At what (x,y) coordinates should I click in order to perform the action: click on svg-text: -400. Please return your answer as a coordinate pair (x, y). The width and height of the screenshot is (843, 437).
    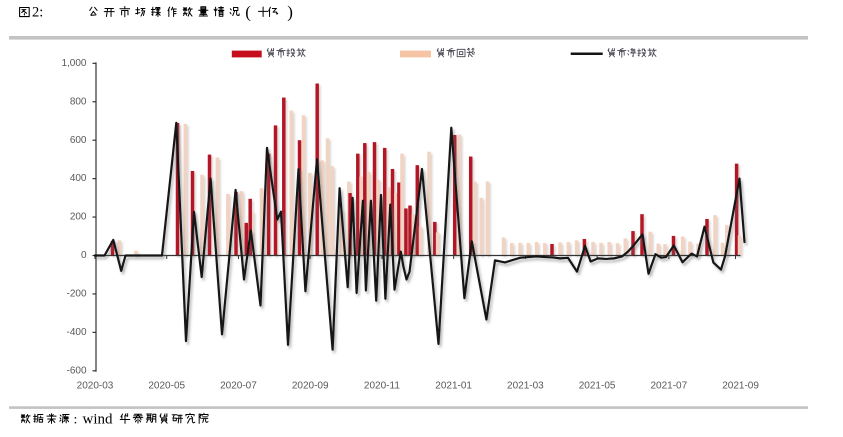
    Looking at the image, I should click on (76, 332).